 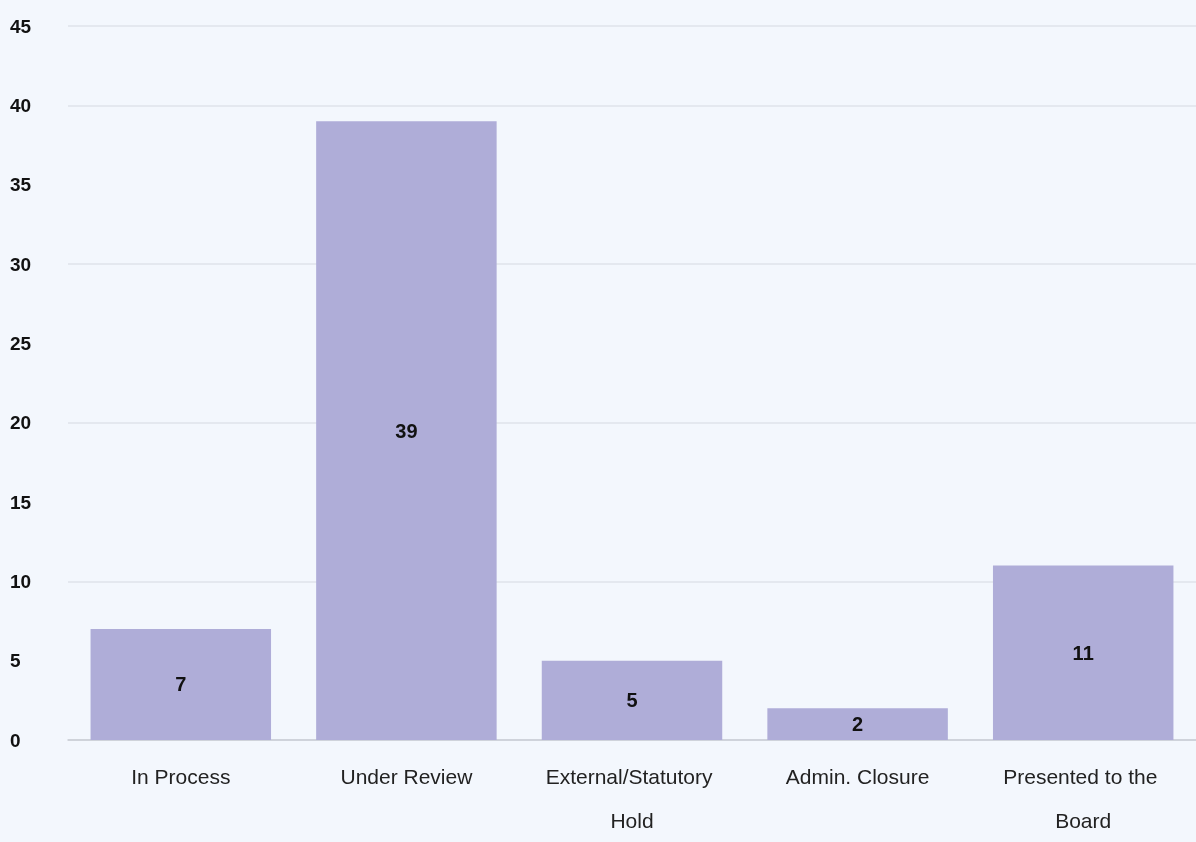 What do you see at coordinates (21, 105) in the screenshot?
I see `y-tick-label: 40` at bounding box center [21, 105].